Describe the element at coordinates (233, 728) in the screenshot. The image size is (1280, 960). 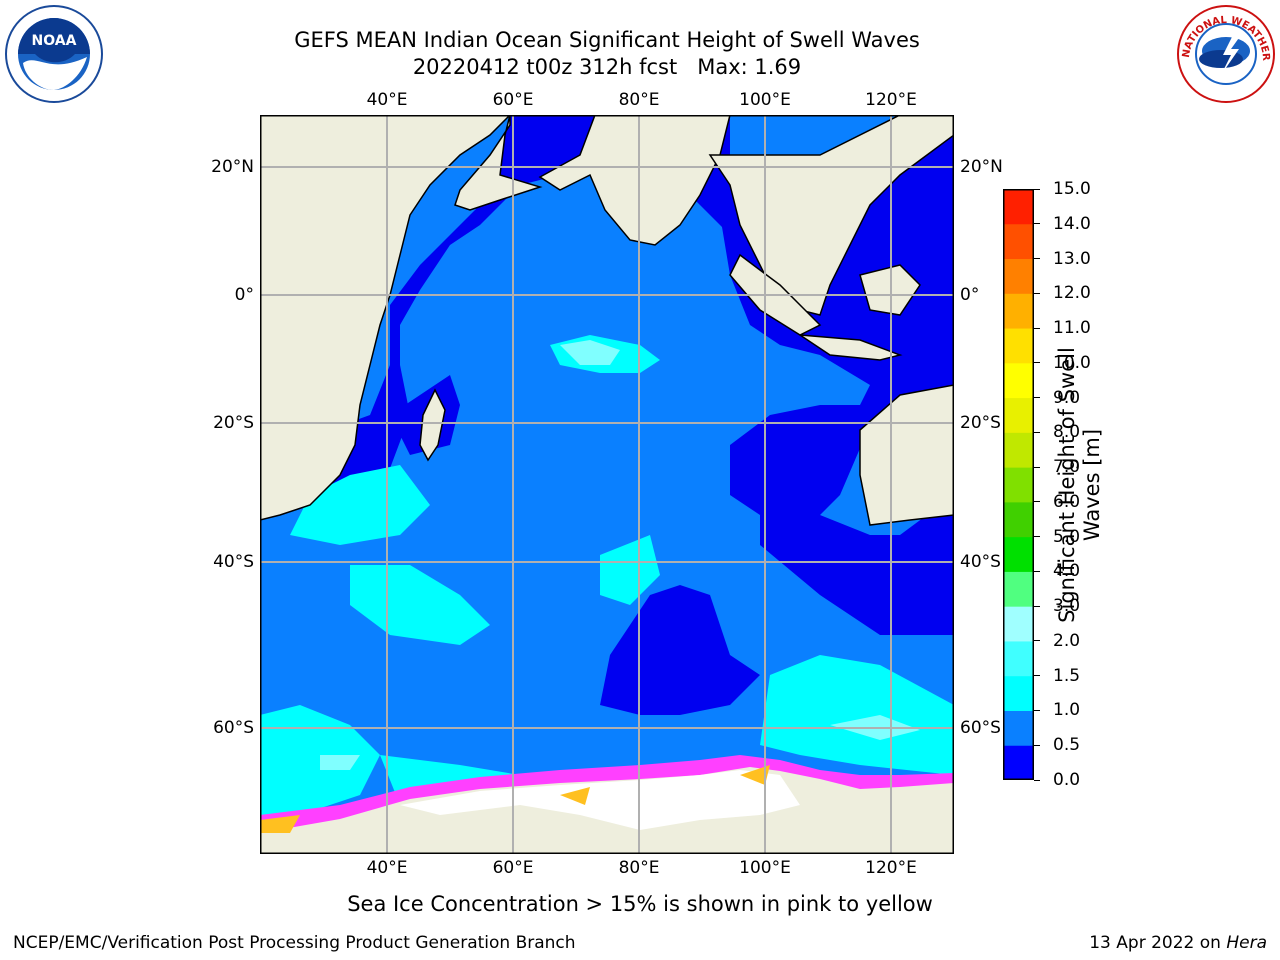
I see `lat-tick-left-60s: 60°S` at that location.